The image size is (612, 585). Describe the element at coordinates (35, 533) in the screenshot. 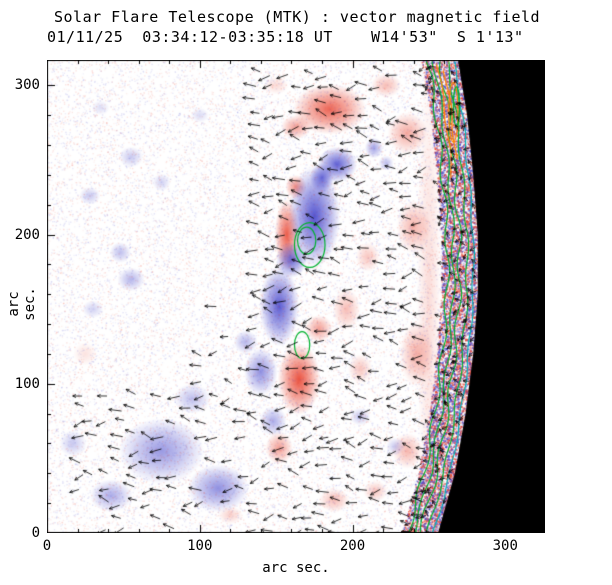

I see `y-tick-label: 0` at that location.